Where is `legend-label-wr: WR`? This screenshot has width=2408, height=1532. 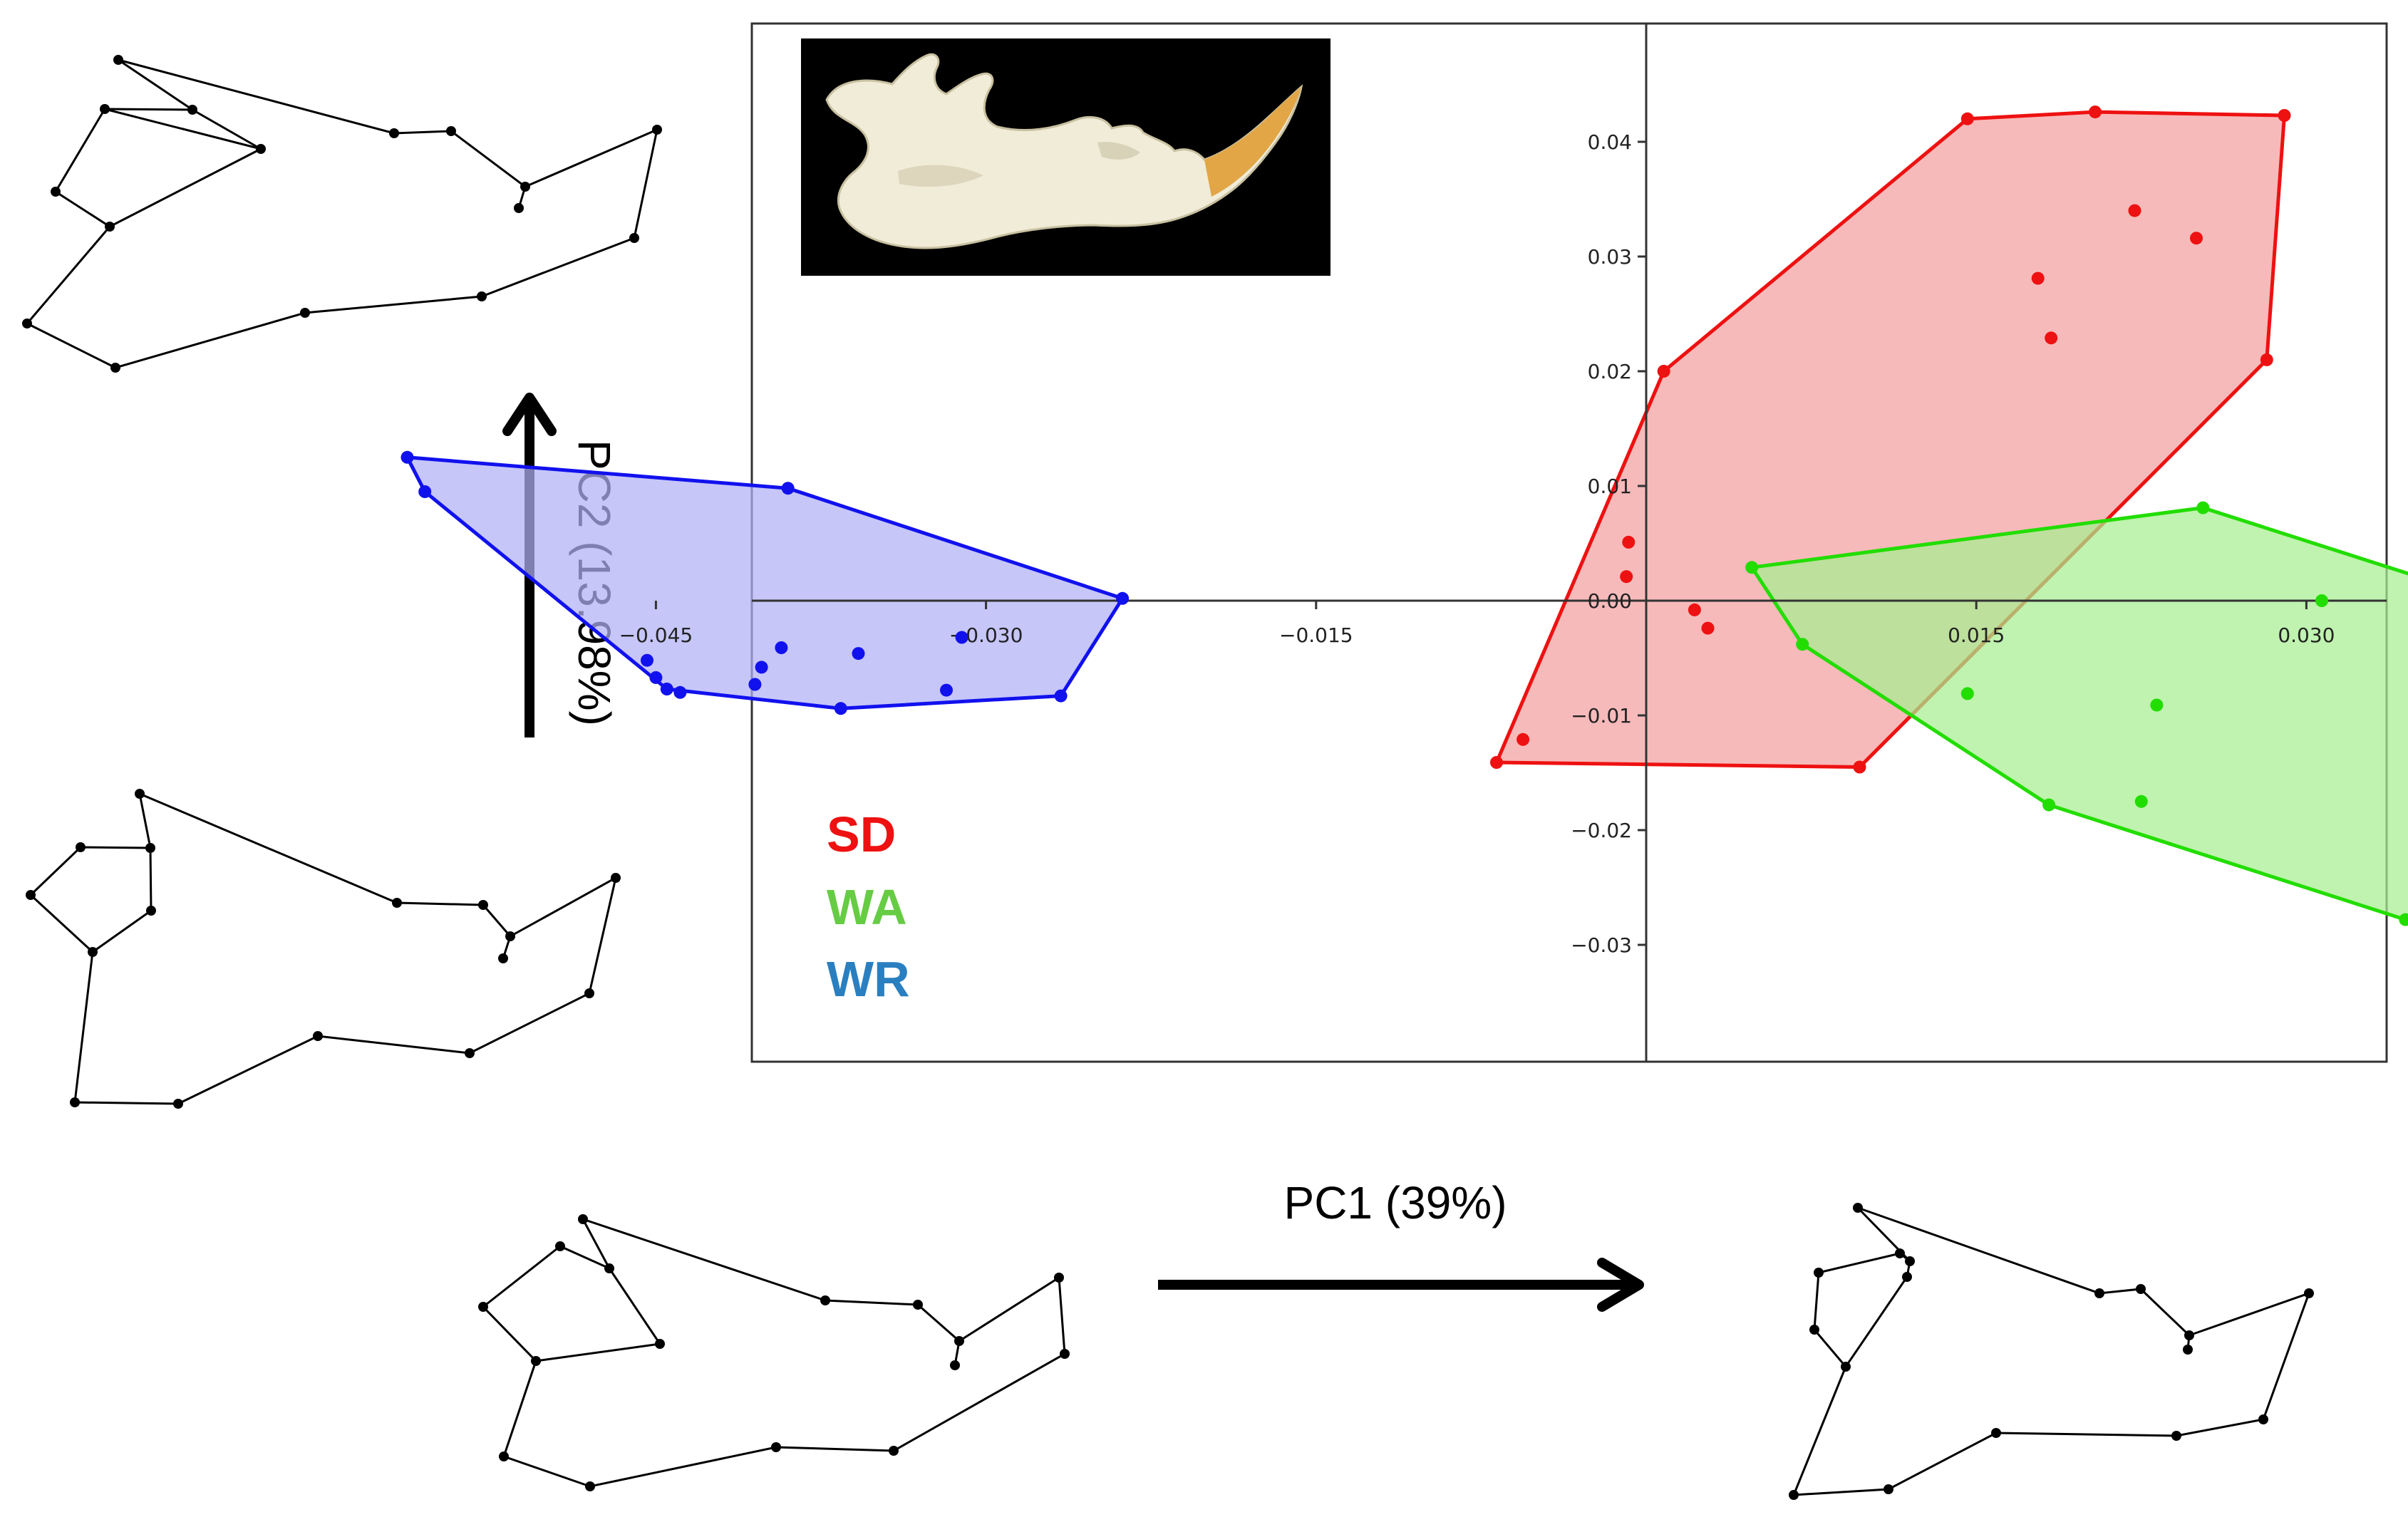
legend-label-wr: WR is located at coordinates (868, 979).